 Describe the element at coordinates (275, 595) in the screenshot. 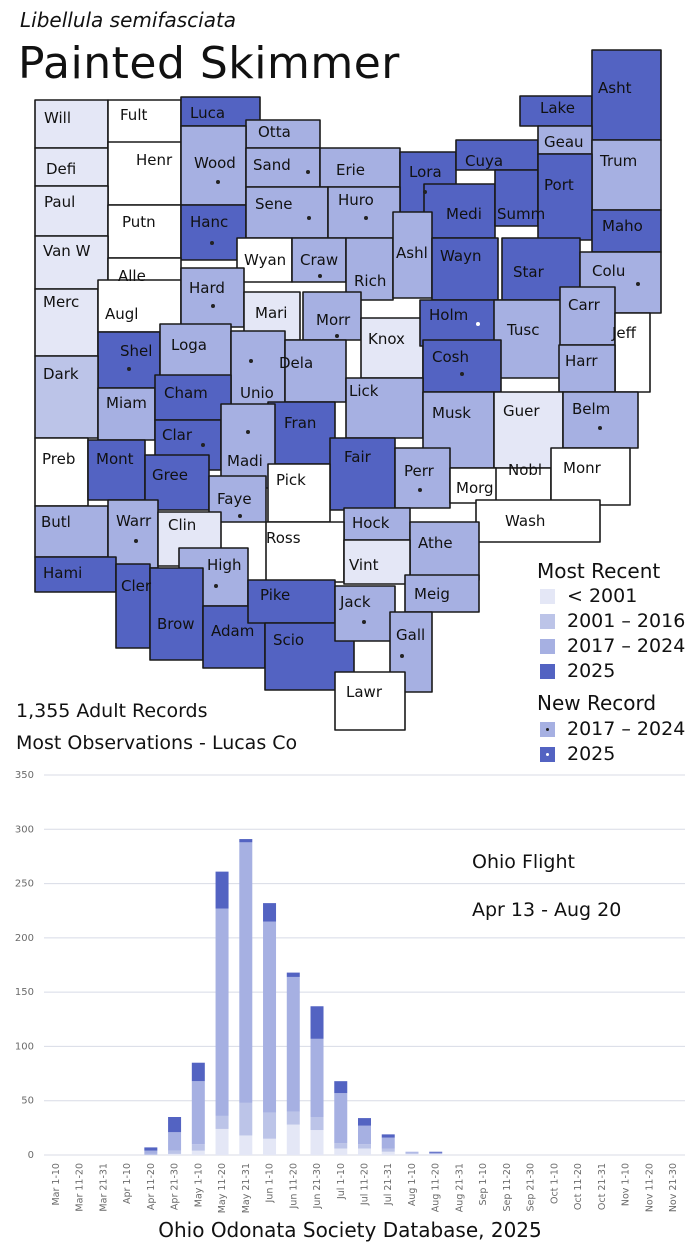

I see `county-label-pike: Pike` at that location.